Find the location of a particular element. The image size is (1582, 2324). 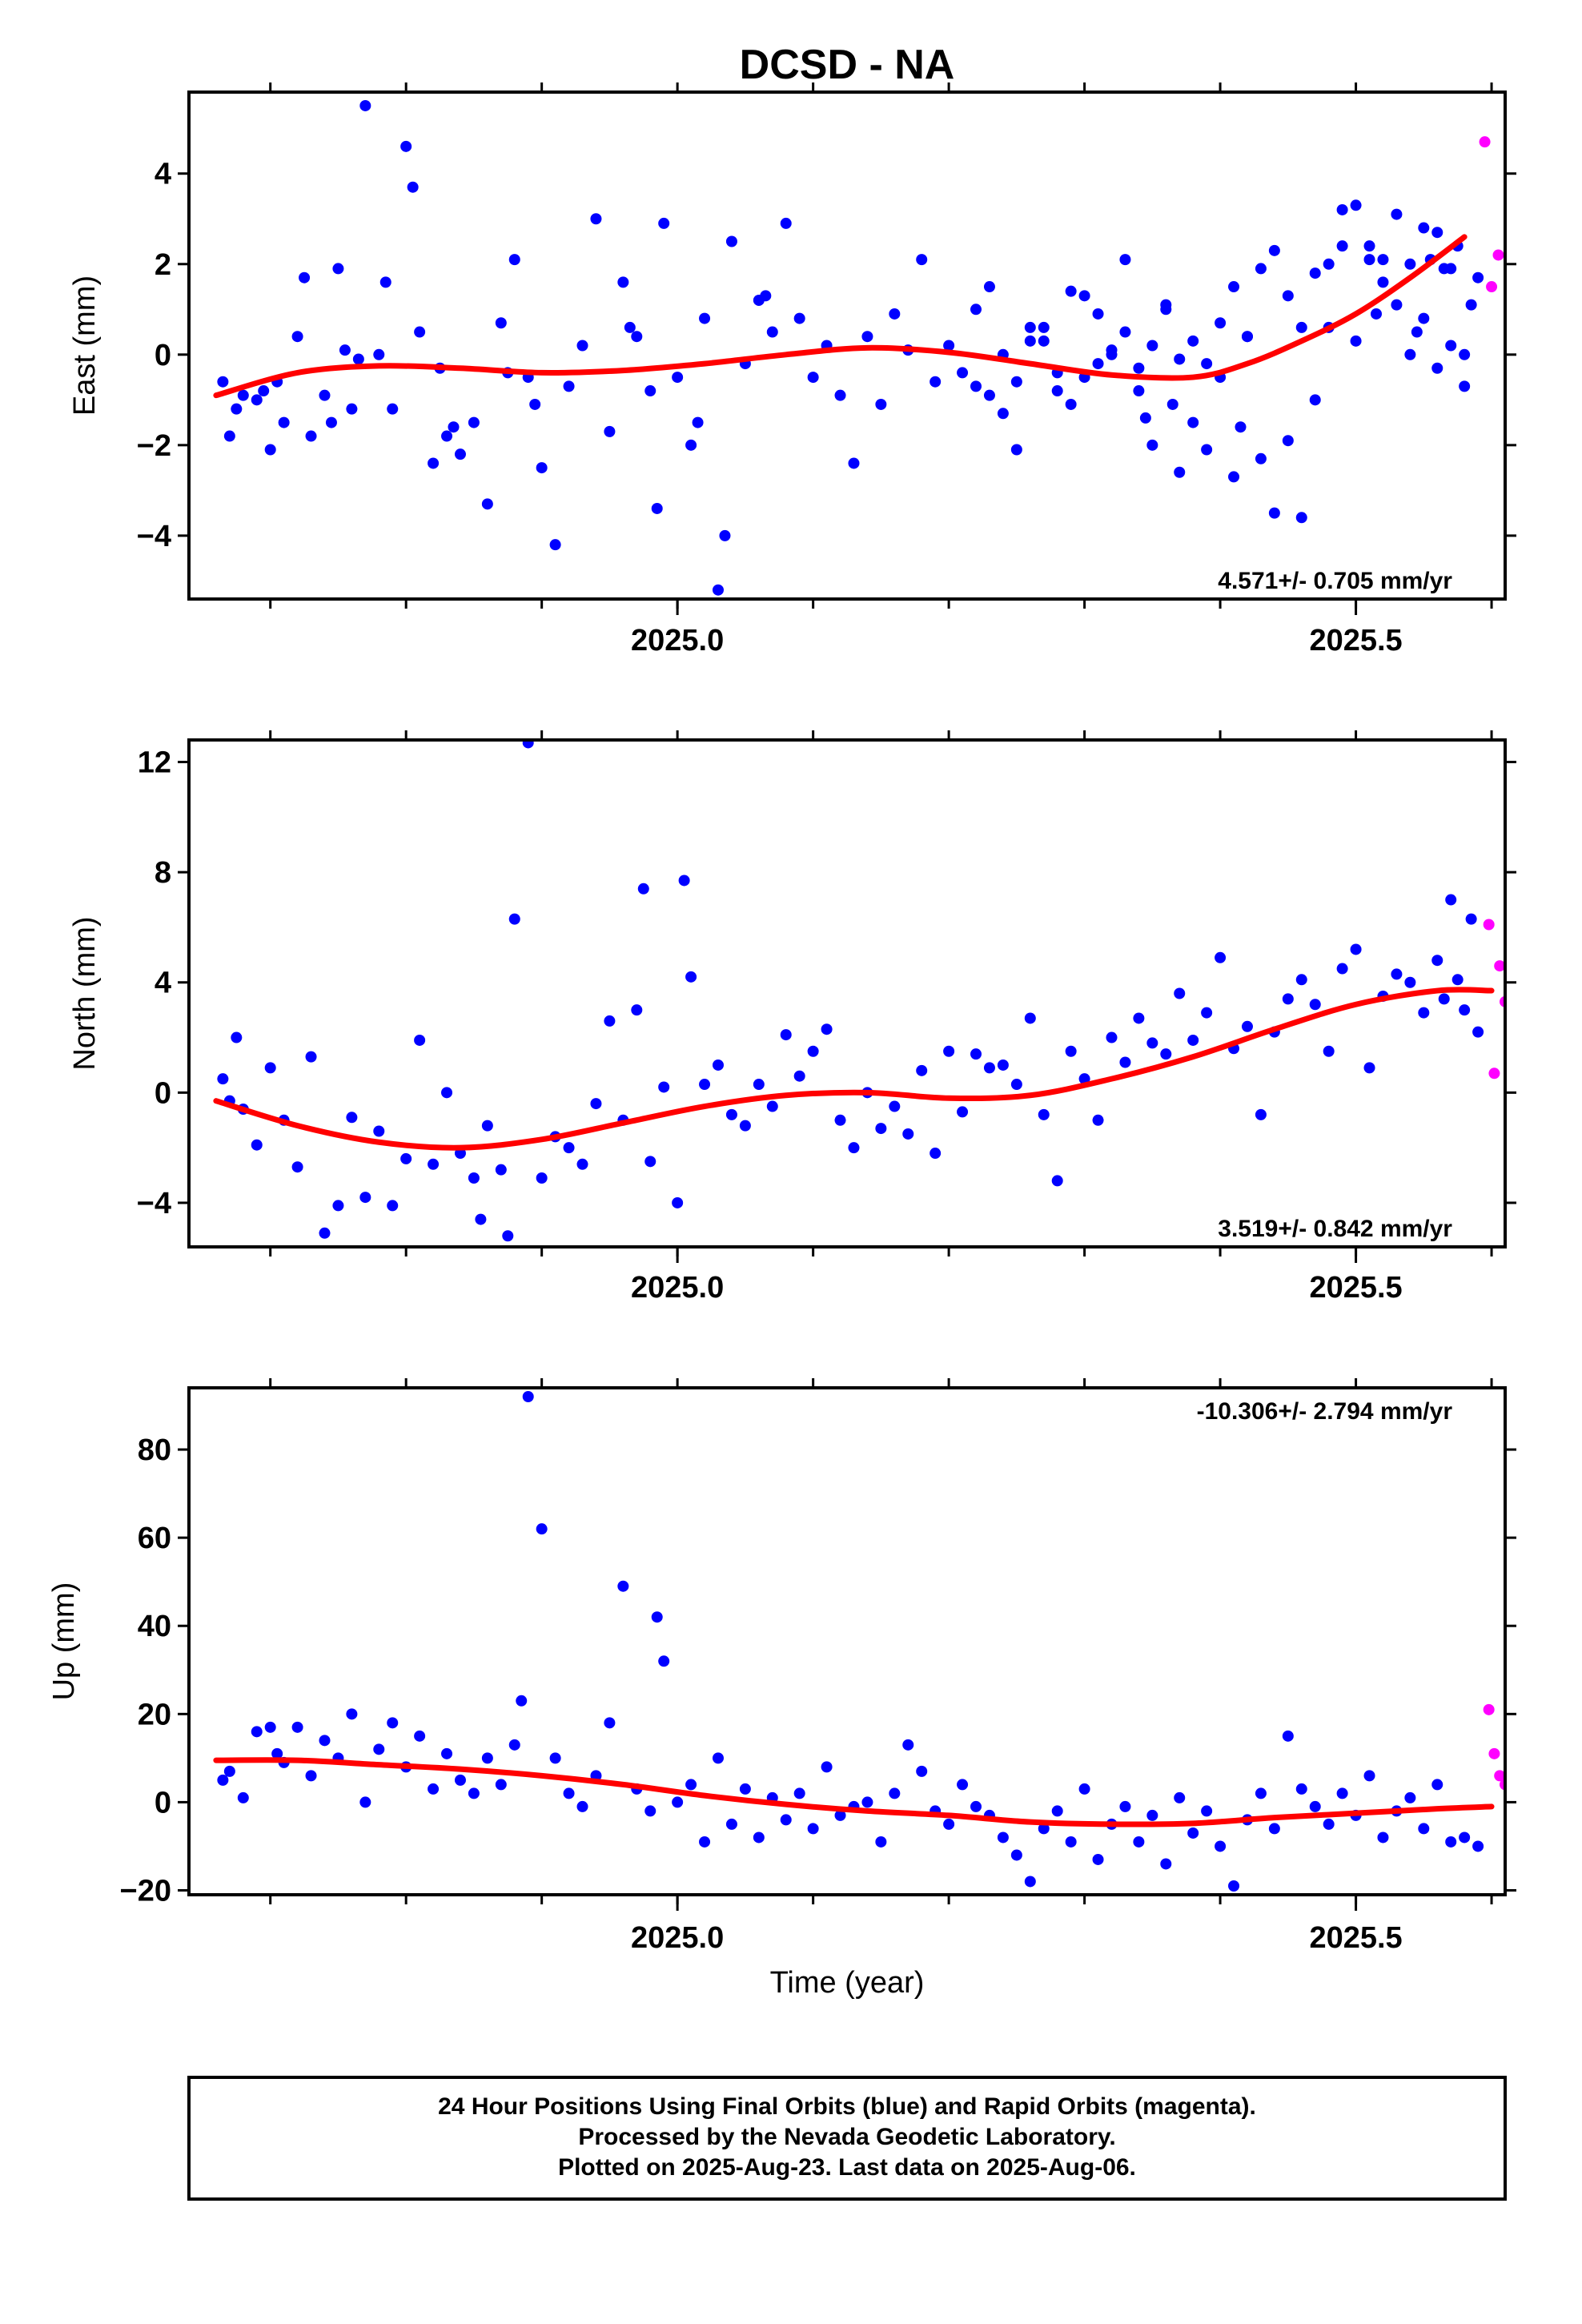

east-xtick-label: 2025.5 is located at coordinates (1355, 640).